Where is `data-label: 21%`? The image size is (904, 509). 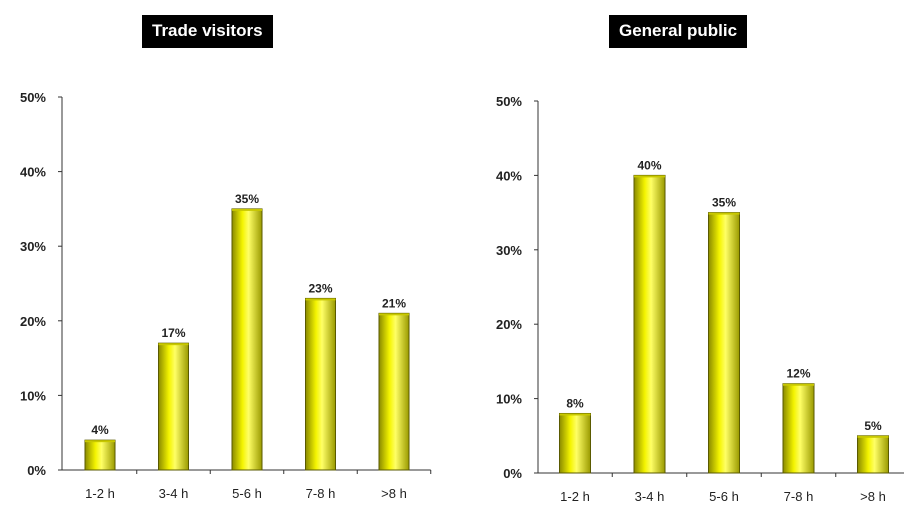 data-label: 21% is located at coordinates (394, 303).